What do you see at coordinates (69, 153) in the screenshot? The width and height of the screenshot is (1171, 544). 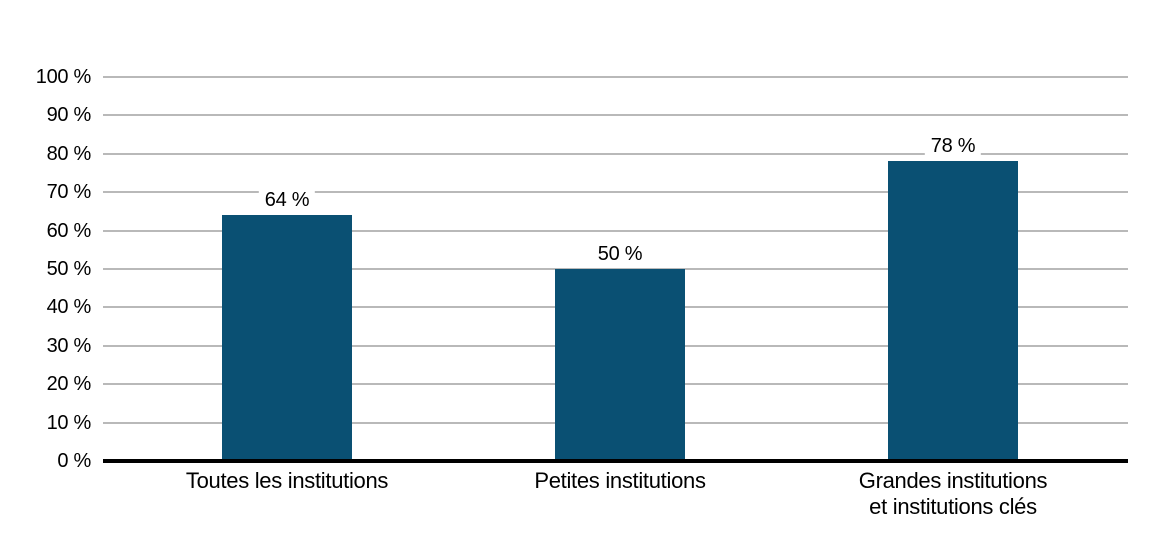 I see `y-axis-tick-label: 80 %` at bounding box center [69, 153].